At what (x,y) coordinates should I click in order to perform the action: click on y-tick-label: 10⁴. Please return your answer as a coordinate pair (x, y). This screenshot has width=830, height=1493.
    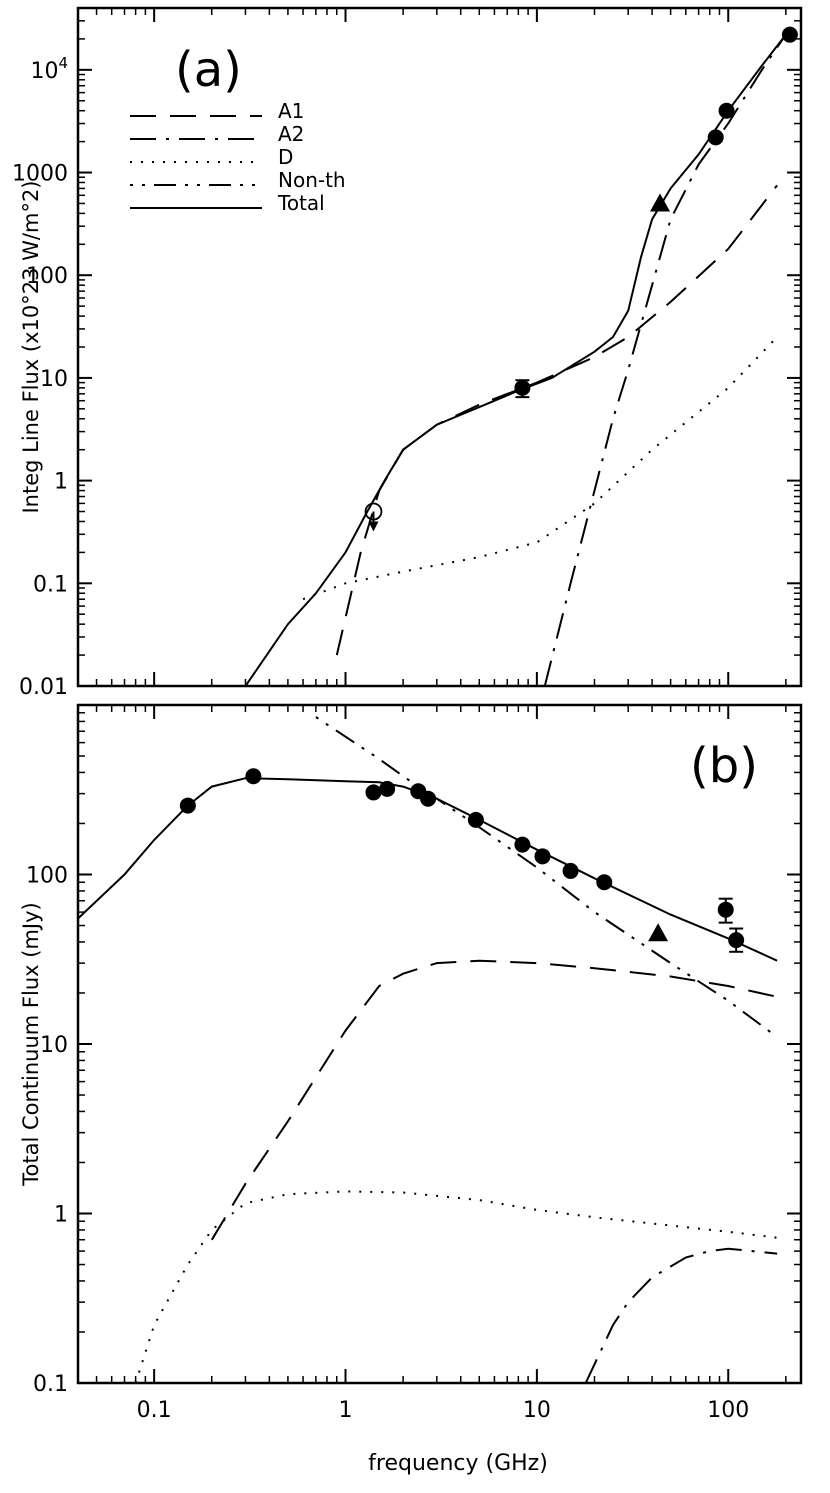
    Looking at the image, I should click on (49, 69).